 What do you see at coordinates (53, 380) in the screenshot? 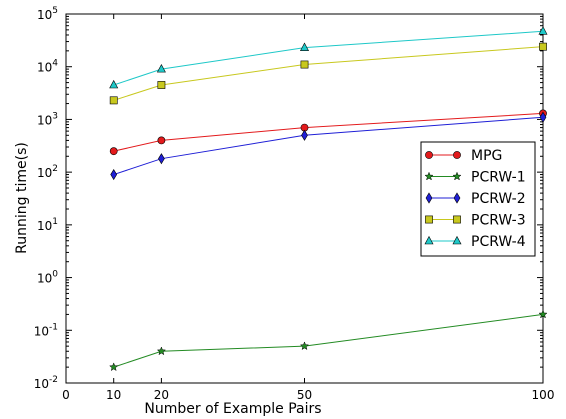
I see `y-tick-exponent: -2` at bounding box center [53, 380].